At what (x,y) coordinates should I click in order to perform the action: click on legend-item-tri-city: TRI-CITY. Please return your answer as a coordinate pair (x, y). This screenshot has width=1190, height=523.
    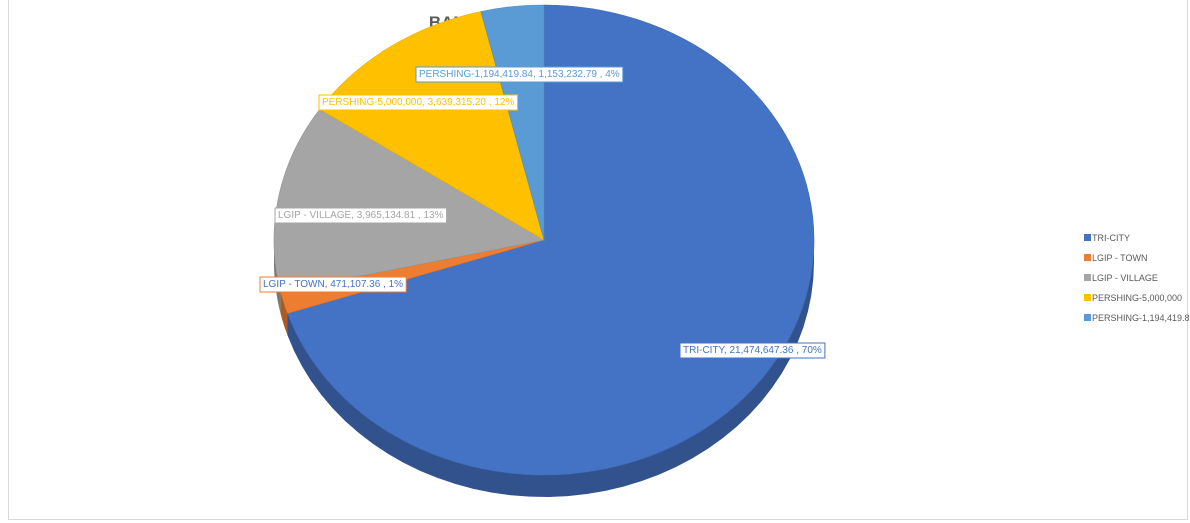
    Looking at the image, I should click on (1107, 238).